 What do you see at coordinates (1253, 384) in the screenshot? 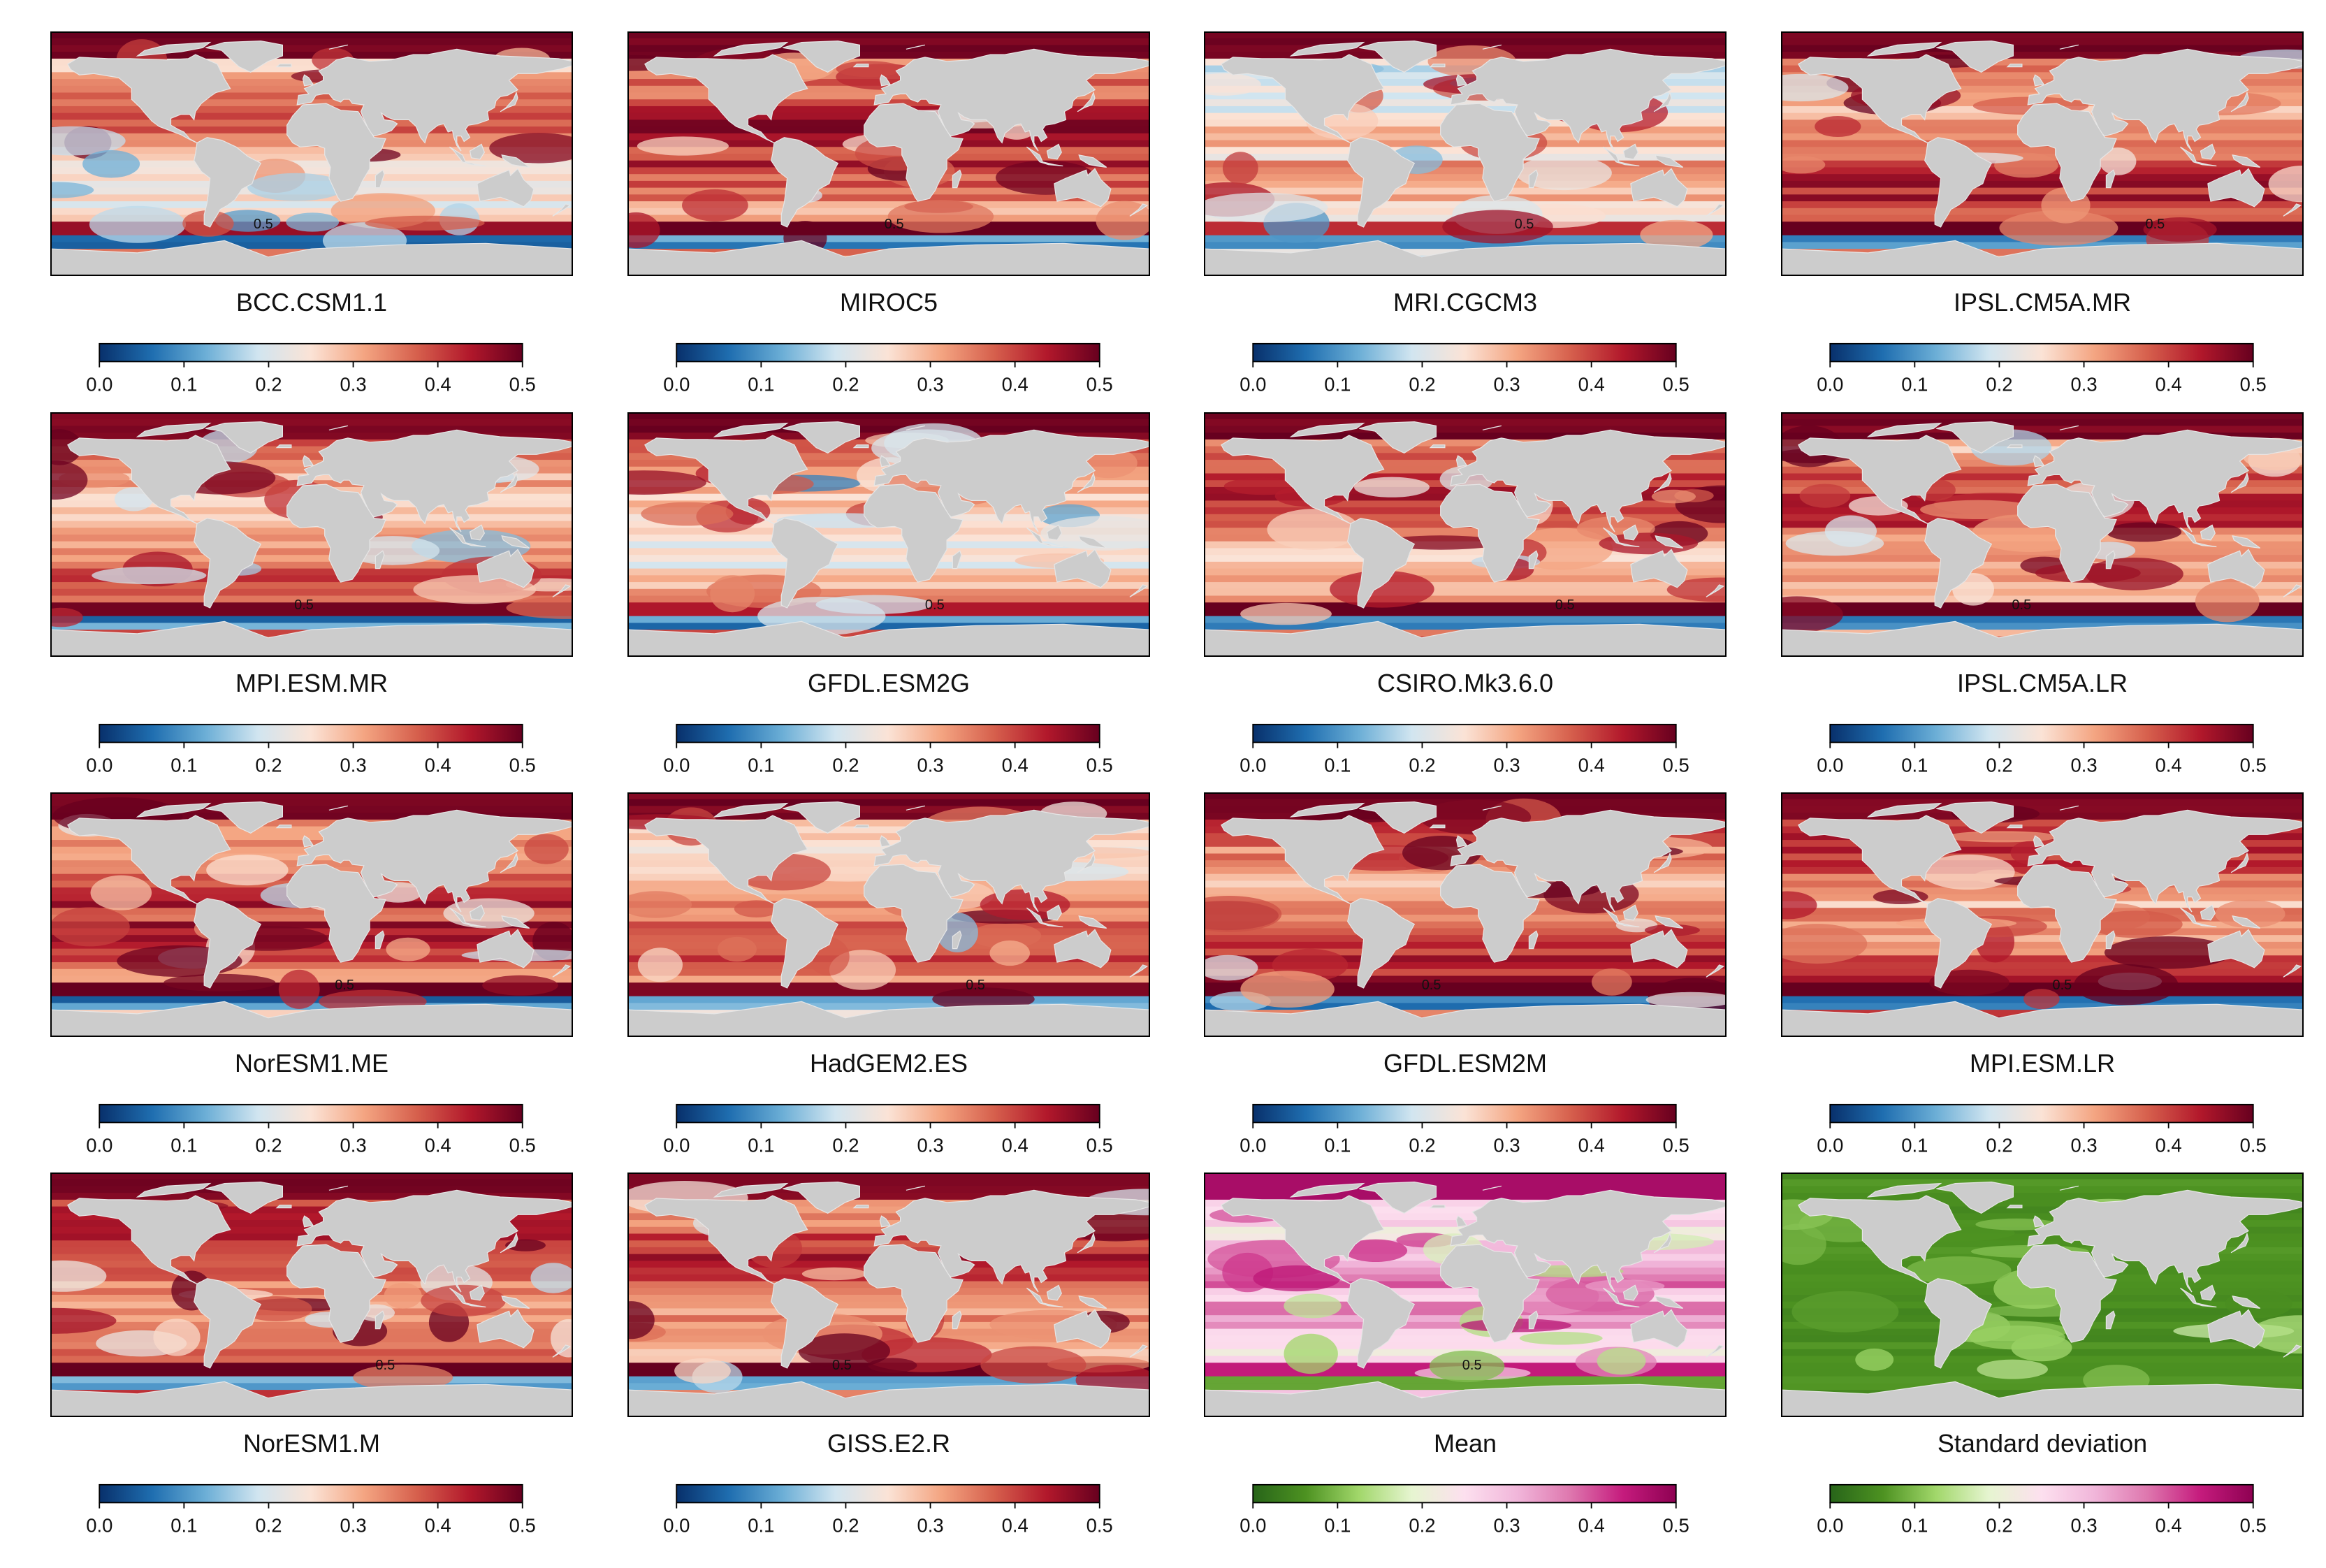
I see `colorbar-tick-label: 0.0` at bounding box center [1253, 384].